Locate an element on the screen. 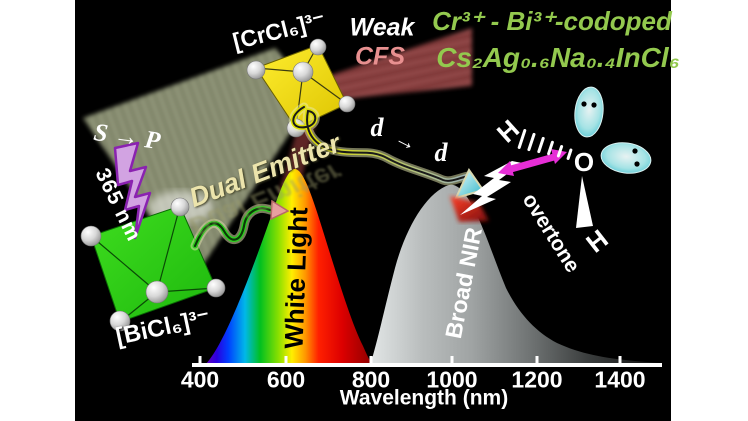 This screenshot has width=748, height=421. lone-pair-top is located at coordinates (589, 112).